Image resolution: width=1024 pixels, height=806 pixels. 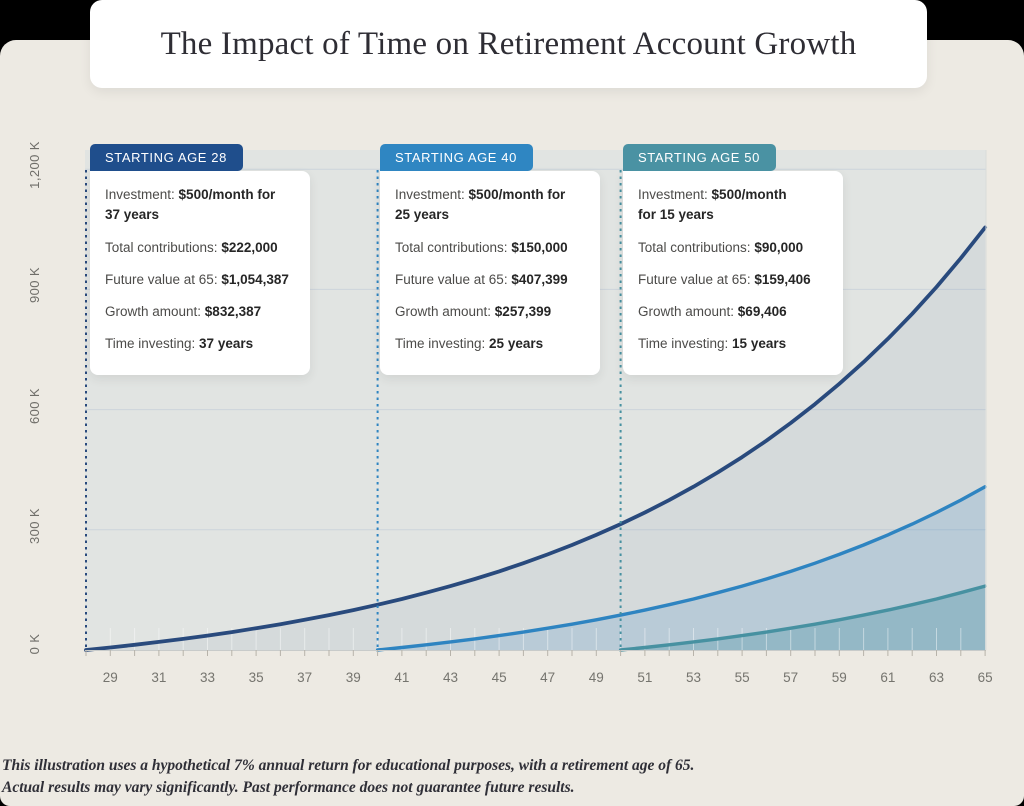 What do you see at coordinates (516, 344) in the screenshot?
I see `stat-value: 25 years` at bounding box center [516, 344].